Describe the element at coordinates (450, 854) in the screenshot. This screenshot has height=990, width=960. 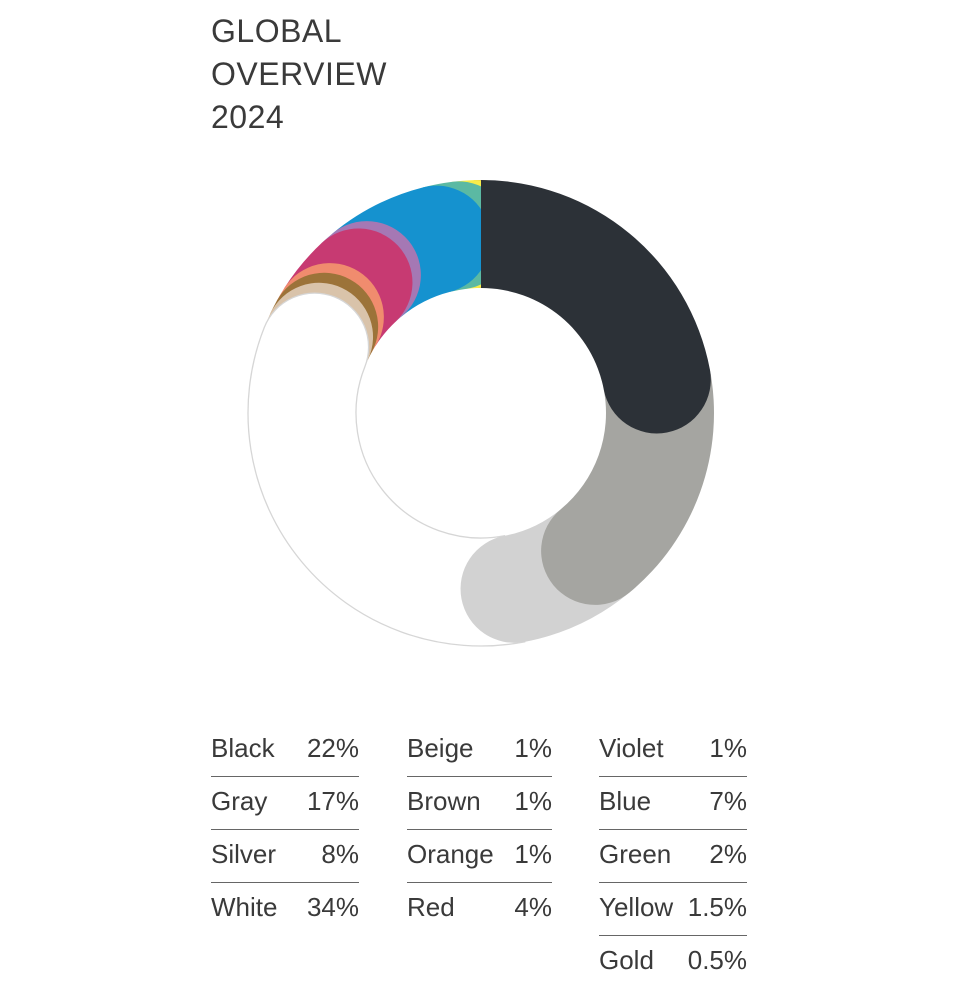
I see `legend-label: Orange` at that location.